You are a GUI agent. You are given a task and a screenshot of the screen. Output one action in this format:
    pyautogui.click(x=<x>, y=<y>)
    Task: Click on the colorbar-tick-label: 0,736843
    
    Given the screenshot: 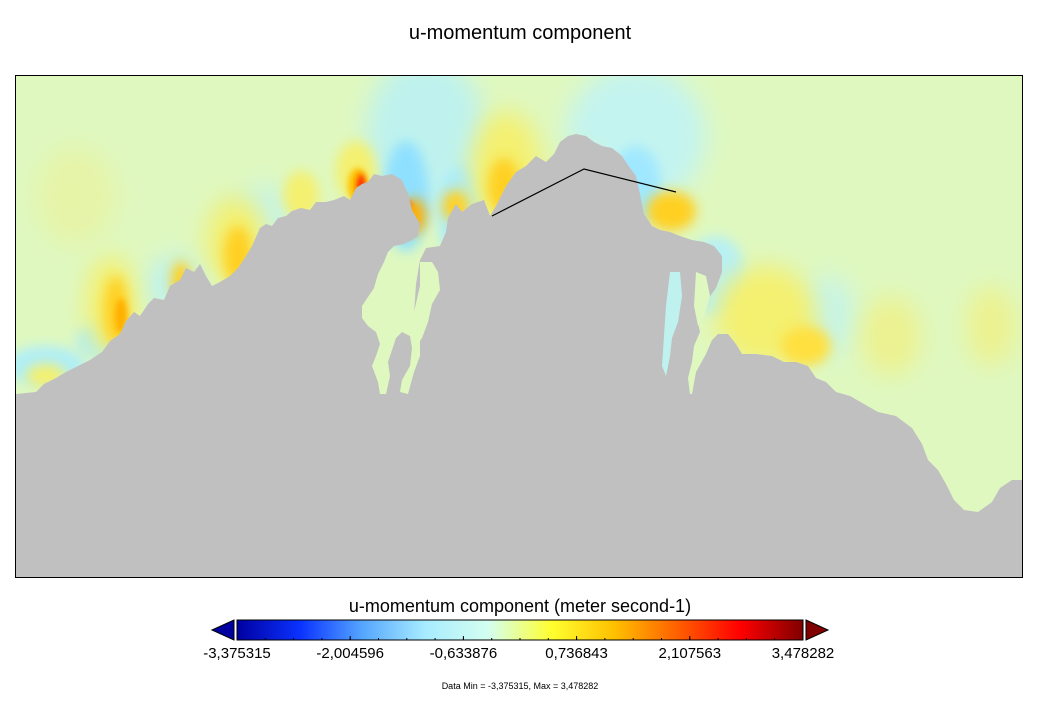 What is the action you would take?
    pyautogui.click(x=576, y=653)
    